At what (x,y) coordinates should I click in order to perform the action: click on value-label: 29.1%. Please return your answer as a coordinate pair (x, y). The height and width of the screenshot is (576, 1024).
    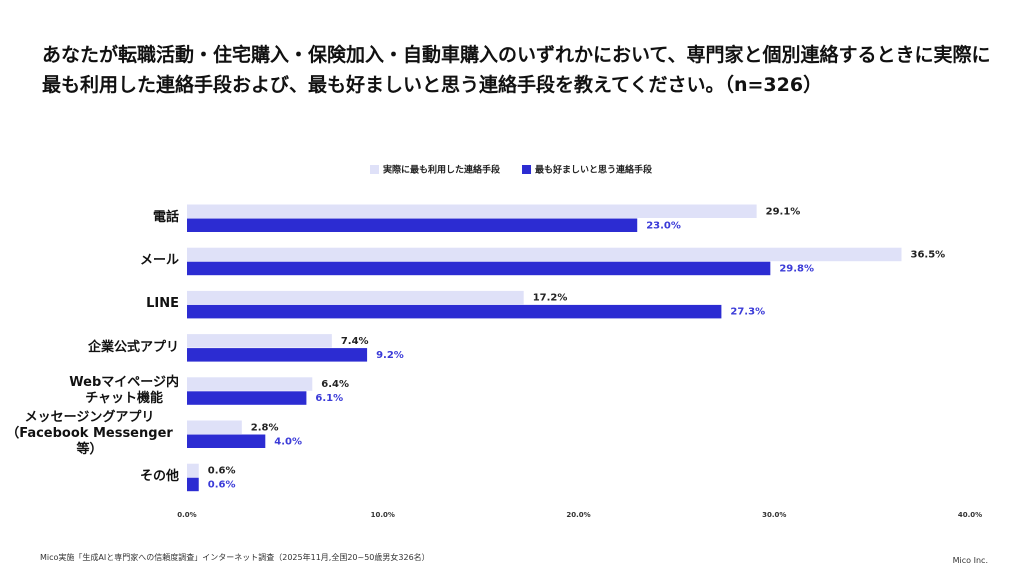
    Looking at the image, I should click on (783, 211).